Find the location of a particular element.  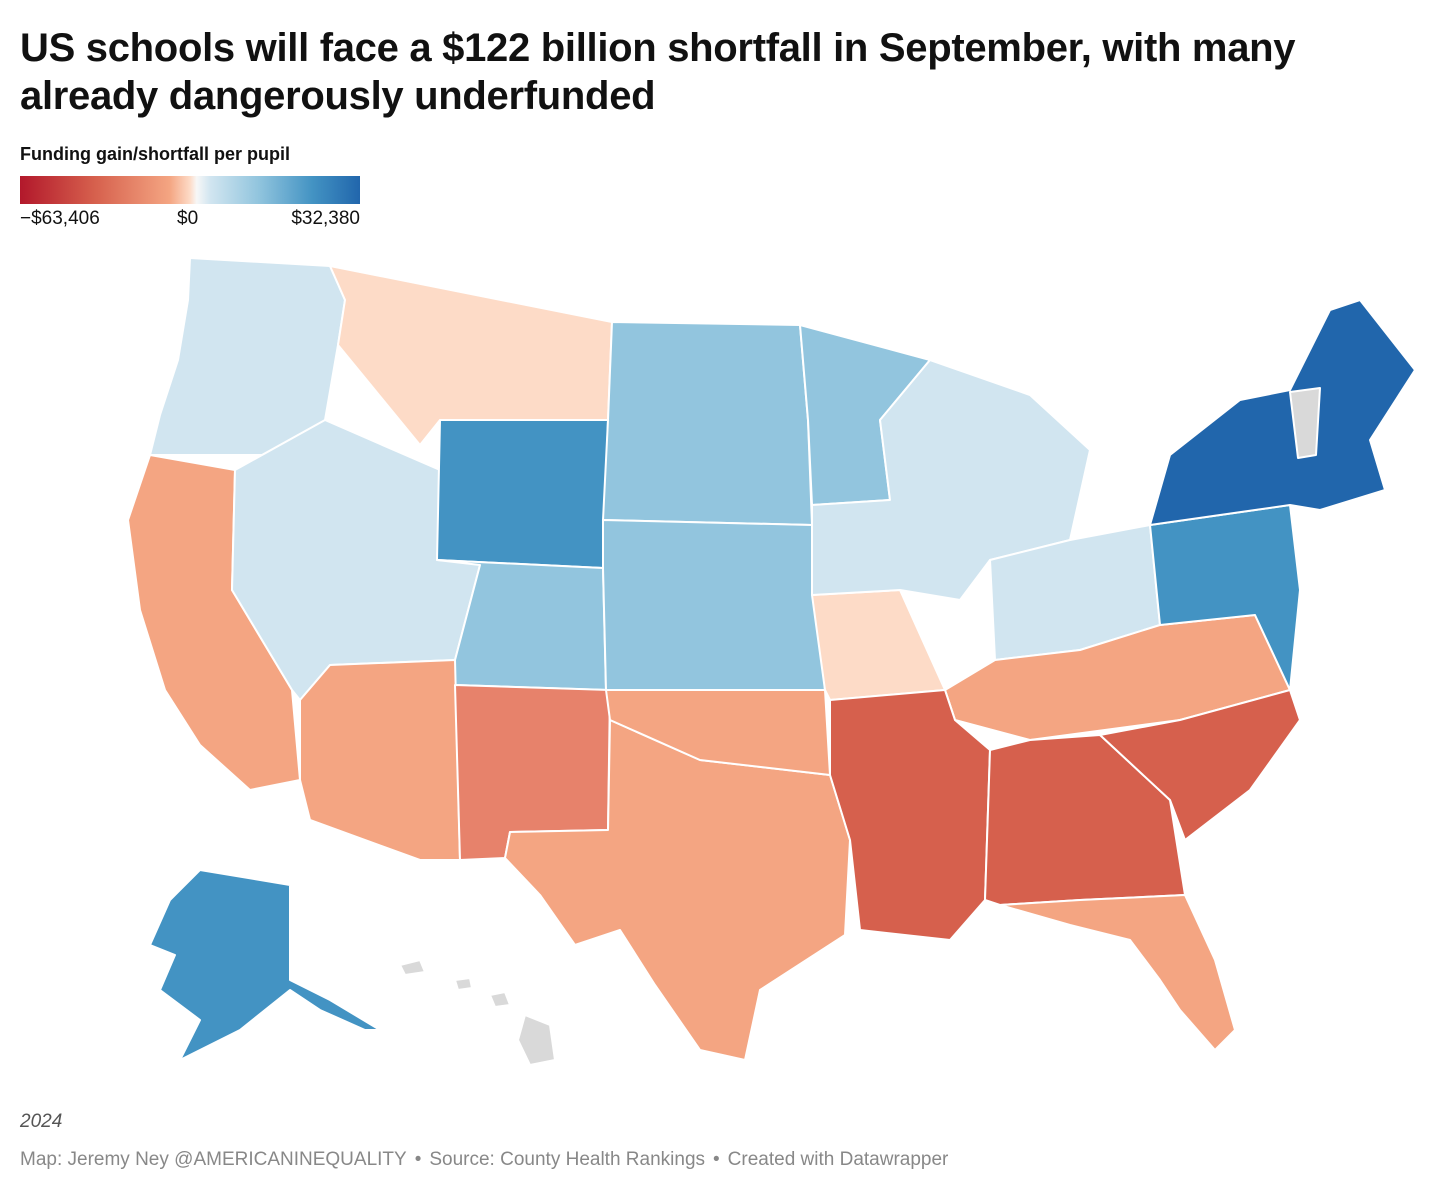

region-arizona is located at coordinates (380, 760).